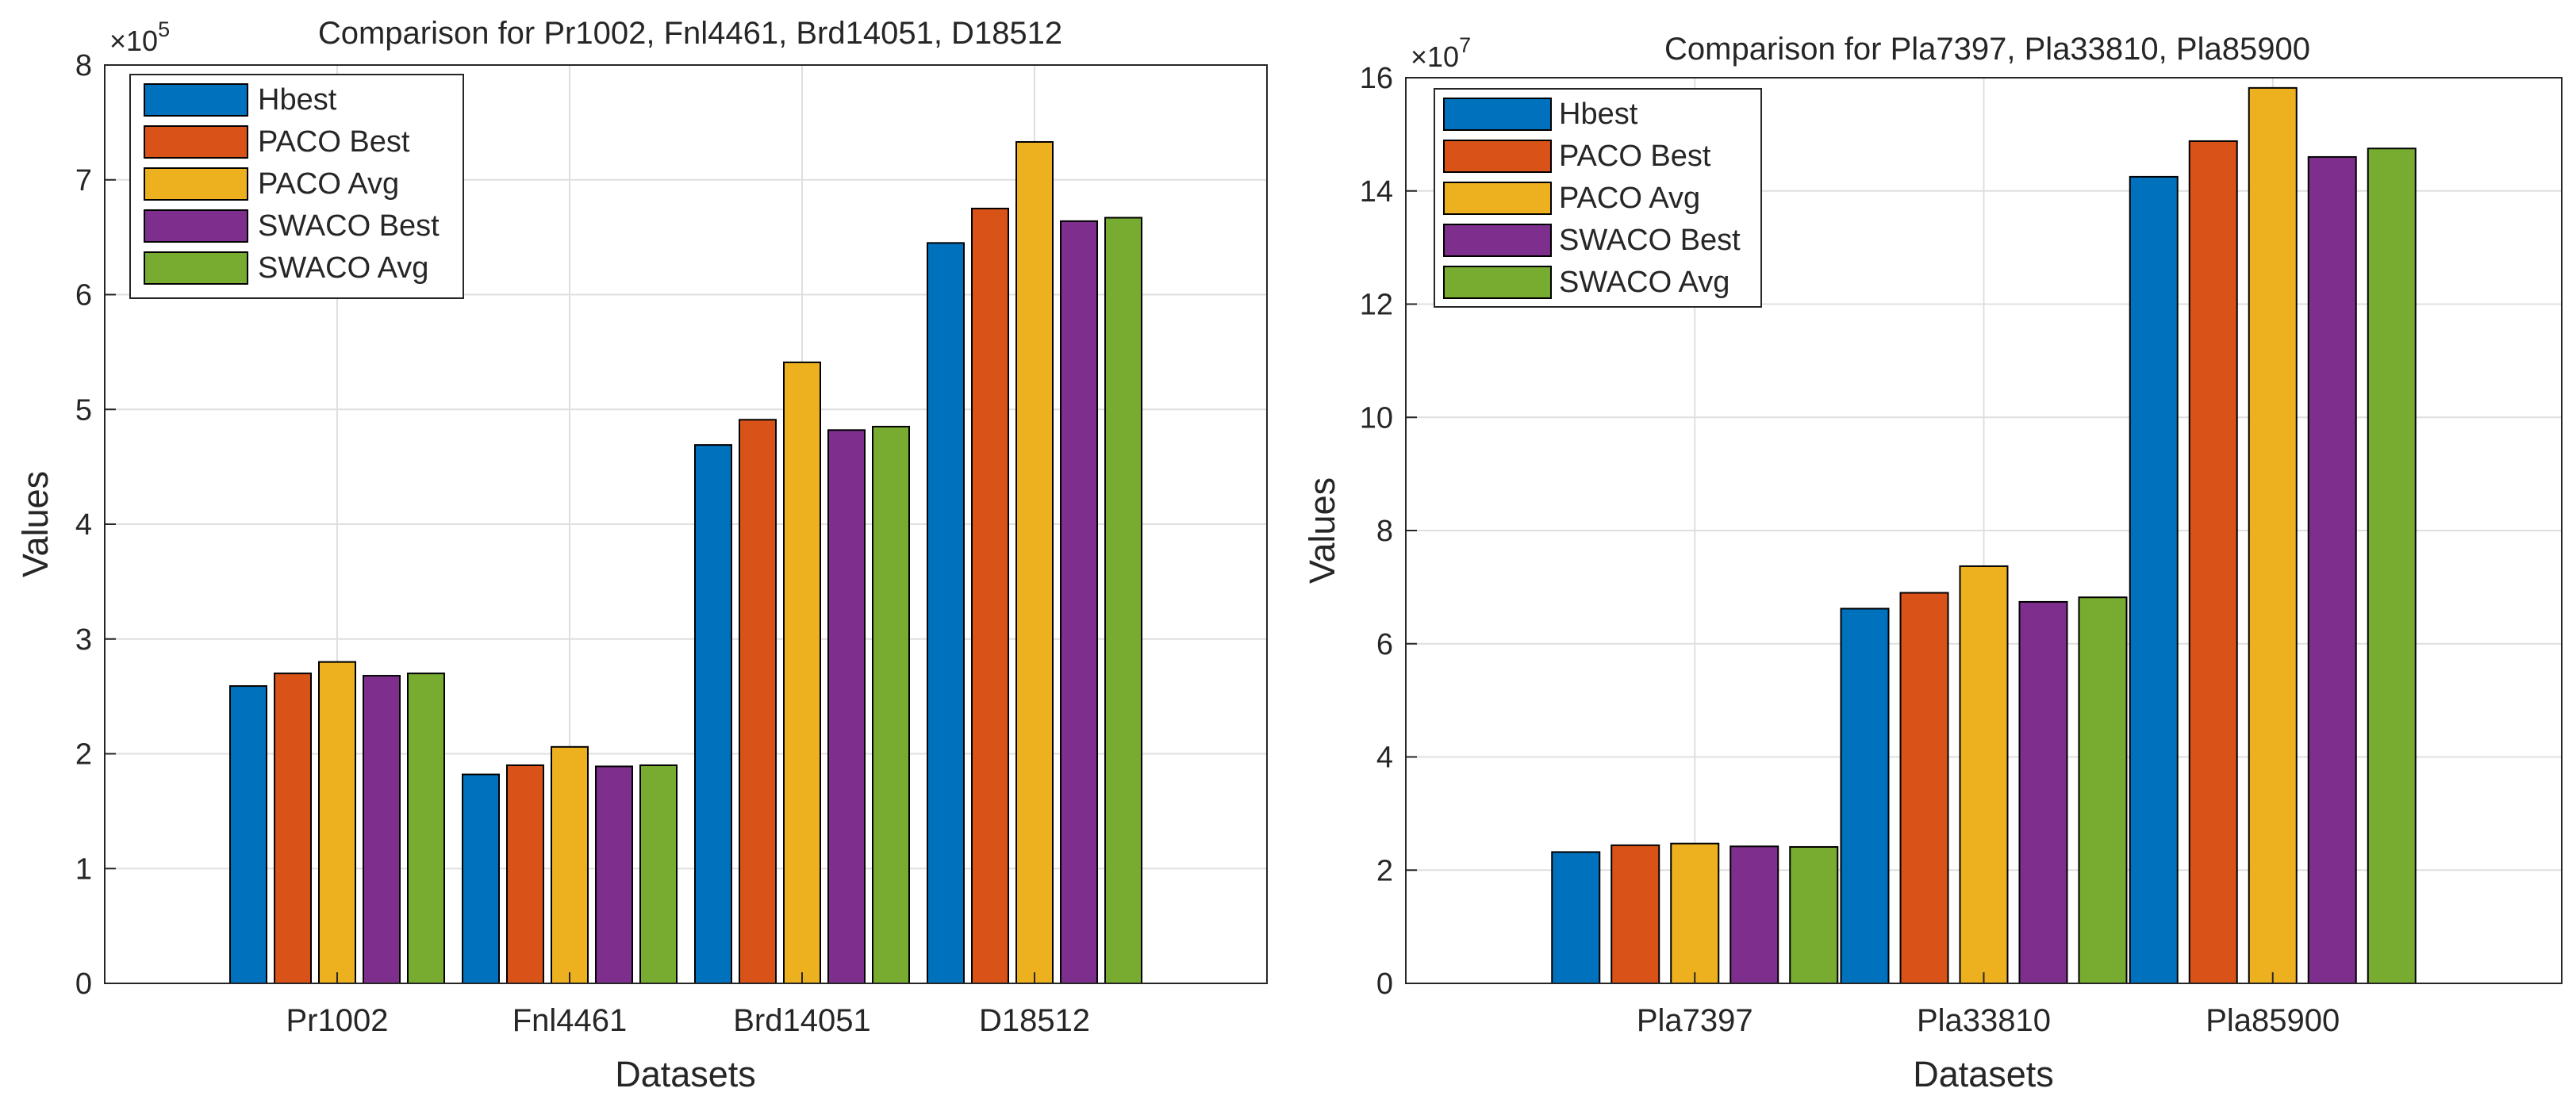 The image size is (2576, 1115). Describe the element at coordinates (2273, 1020) in the screenshot. I see `x-tick-label: Pla85900` at that location.